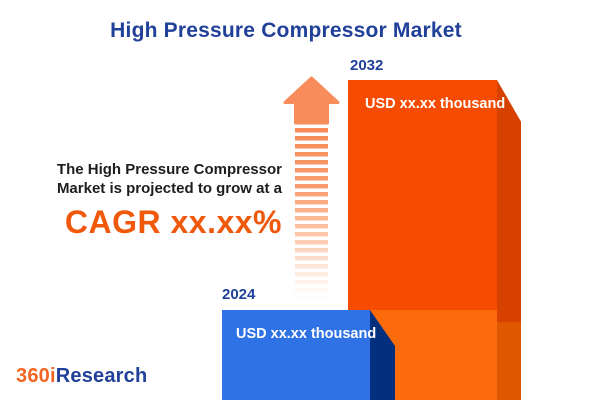 The image size is (600, 400). I want to click on page-title: High Pressure Compressor Market, so click(286, 30).